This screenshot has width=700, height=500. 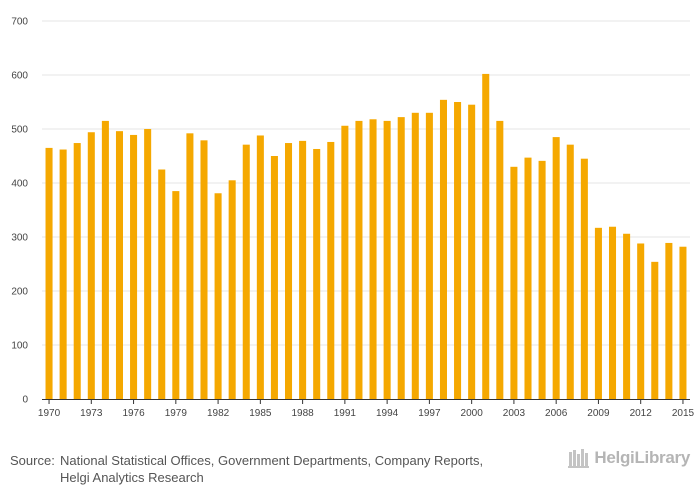 I want to click on bar-1989, so click(x=317, y=273).